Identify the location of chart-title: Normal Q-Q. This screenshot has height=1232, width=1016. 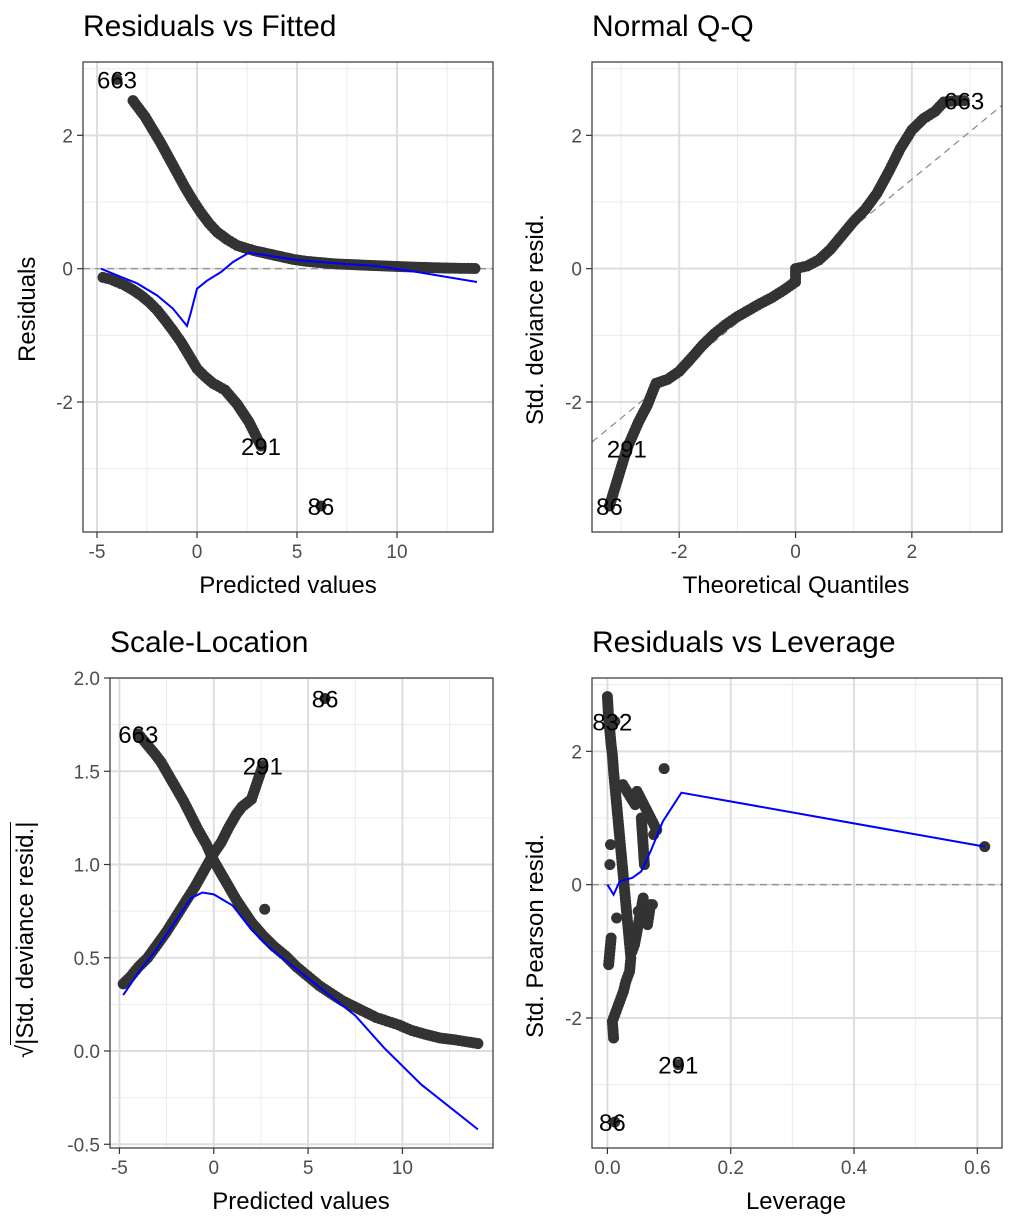
(673, 26).